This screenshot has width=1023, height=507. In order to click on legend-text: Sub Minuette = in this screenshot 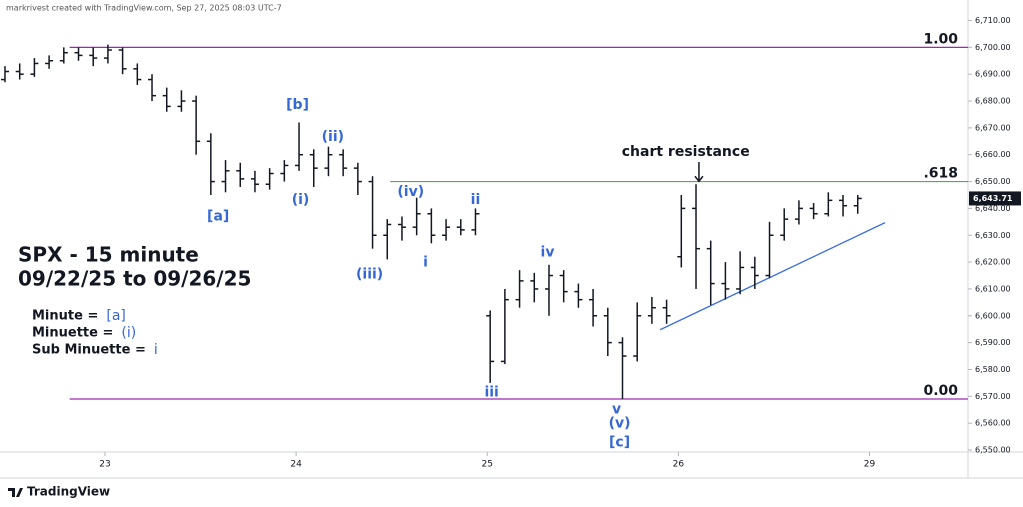, I will do `click(89, 350)`.